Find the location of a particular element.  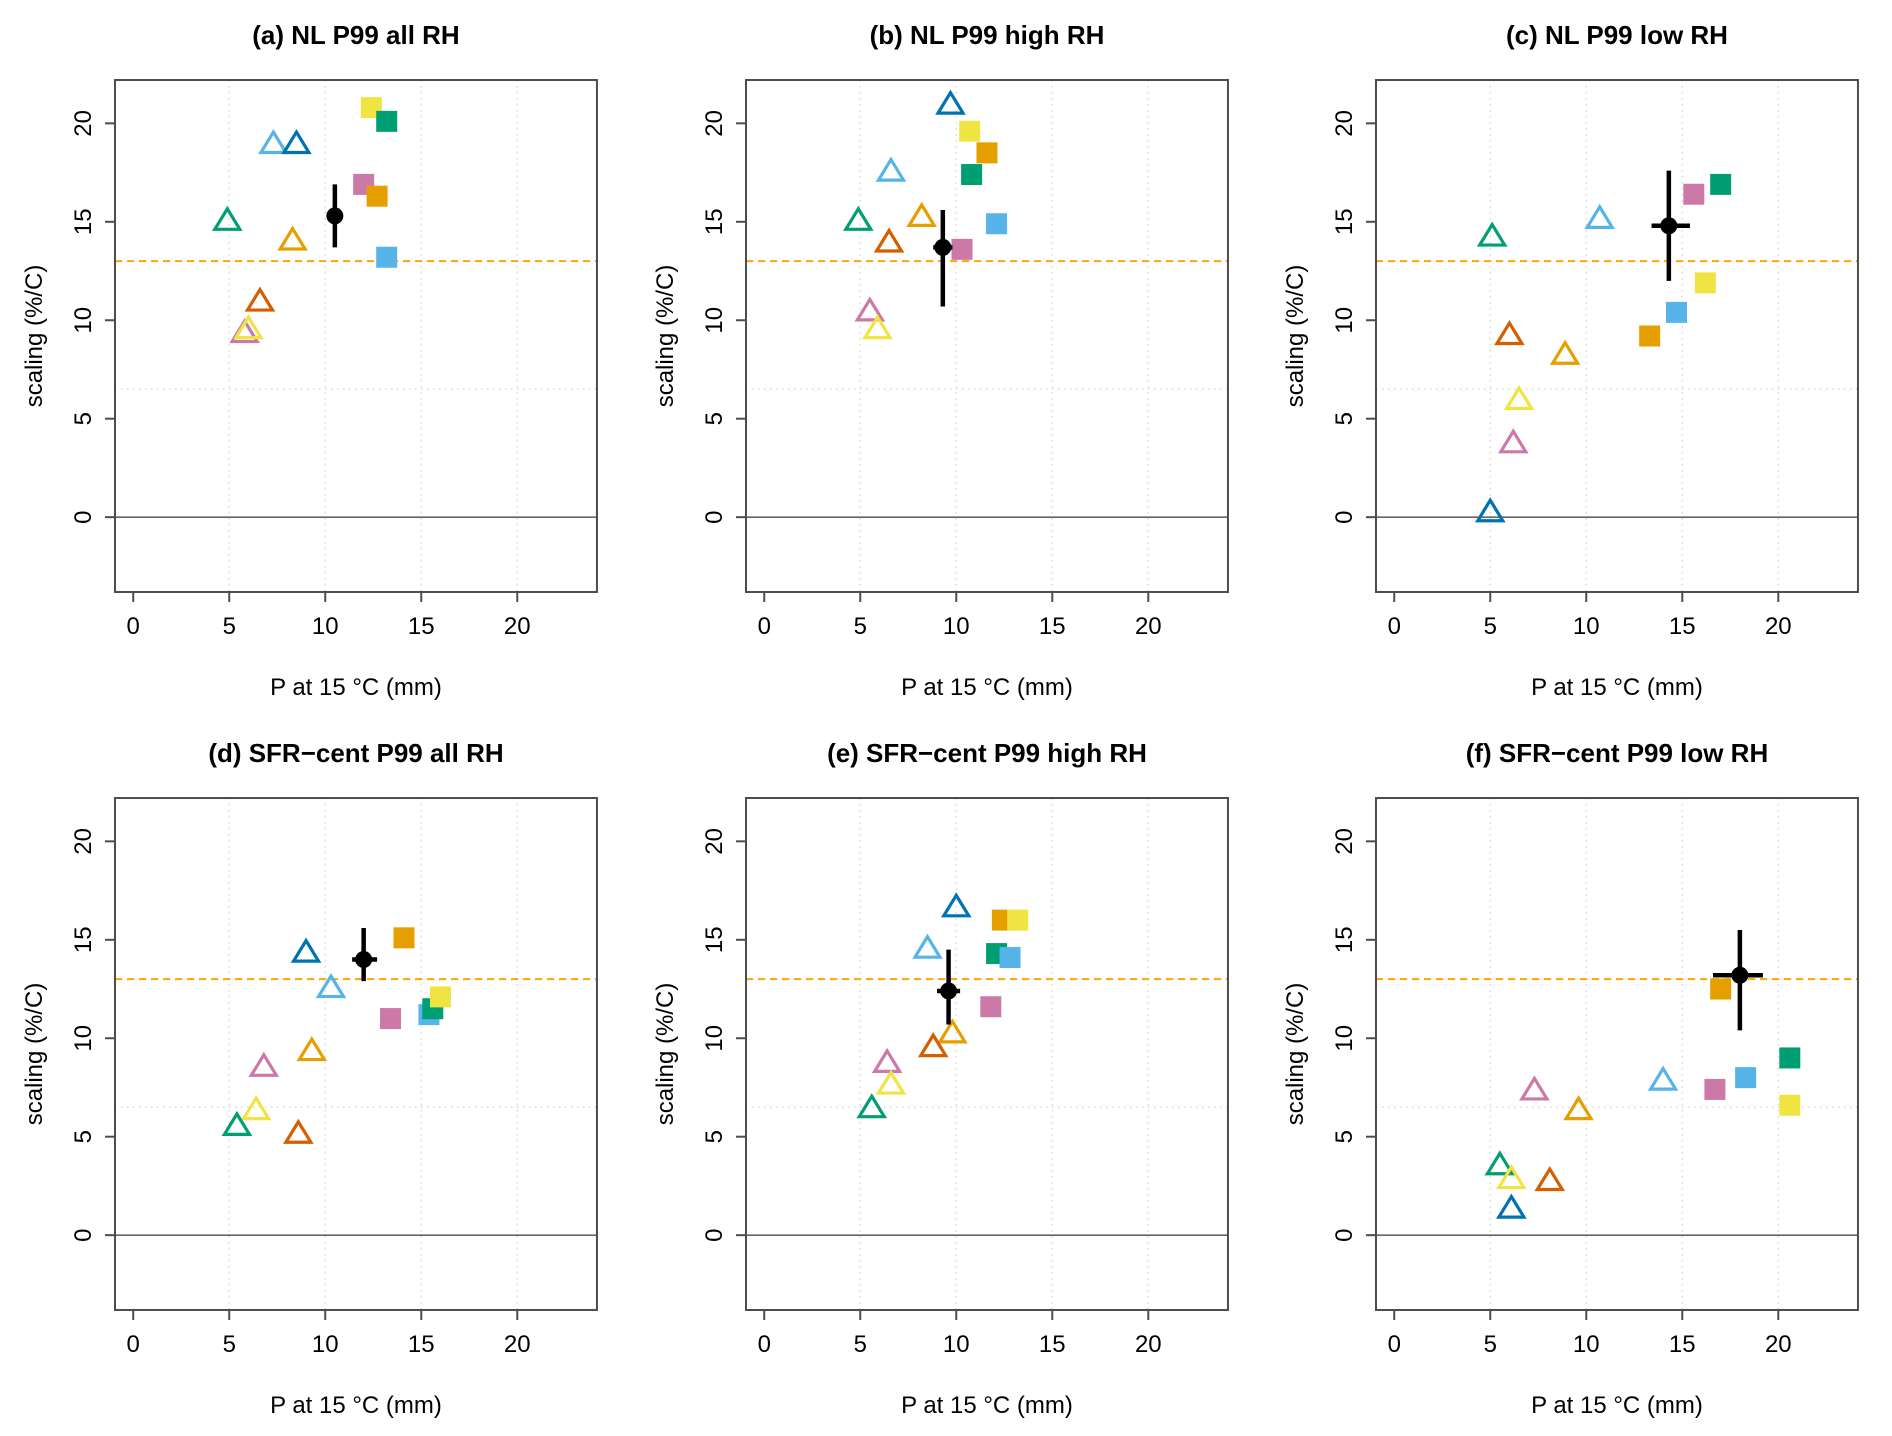

x-tick-label: 15 is located at coordinates (421, 1344).